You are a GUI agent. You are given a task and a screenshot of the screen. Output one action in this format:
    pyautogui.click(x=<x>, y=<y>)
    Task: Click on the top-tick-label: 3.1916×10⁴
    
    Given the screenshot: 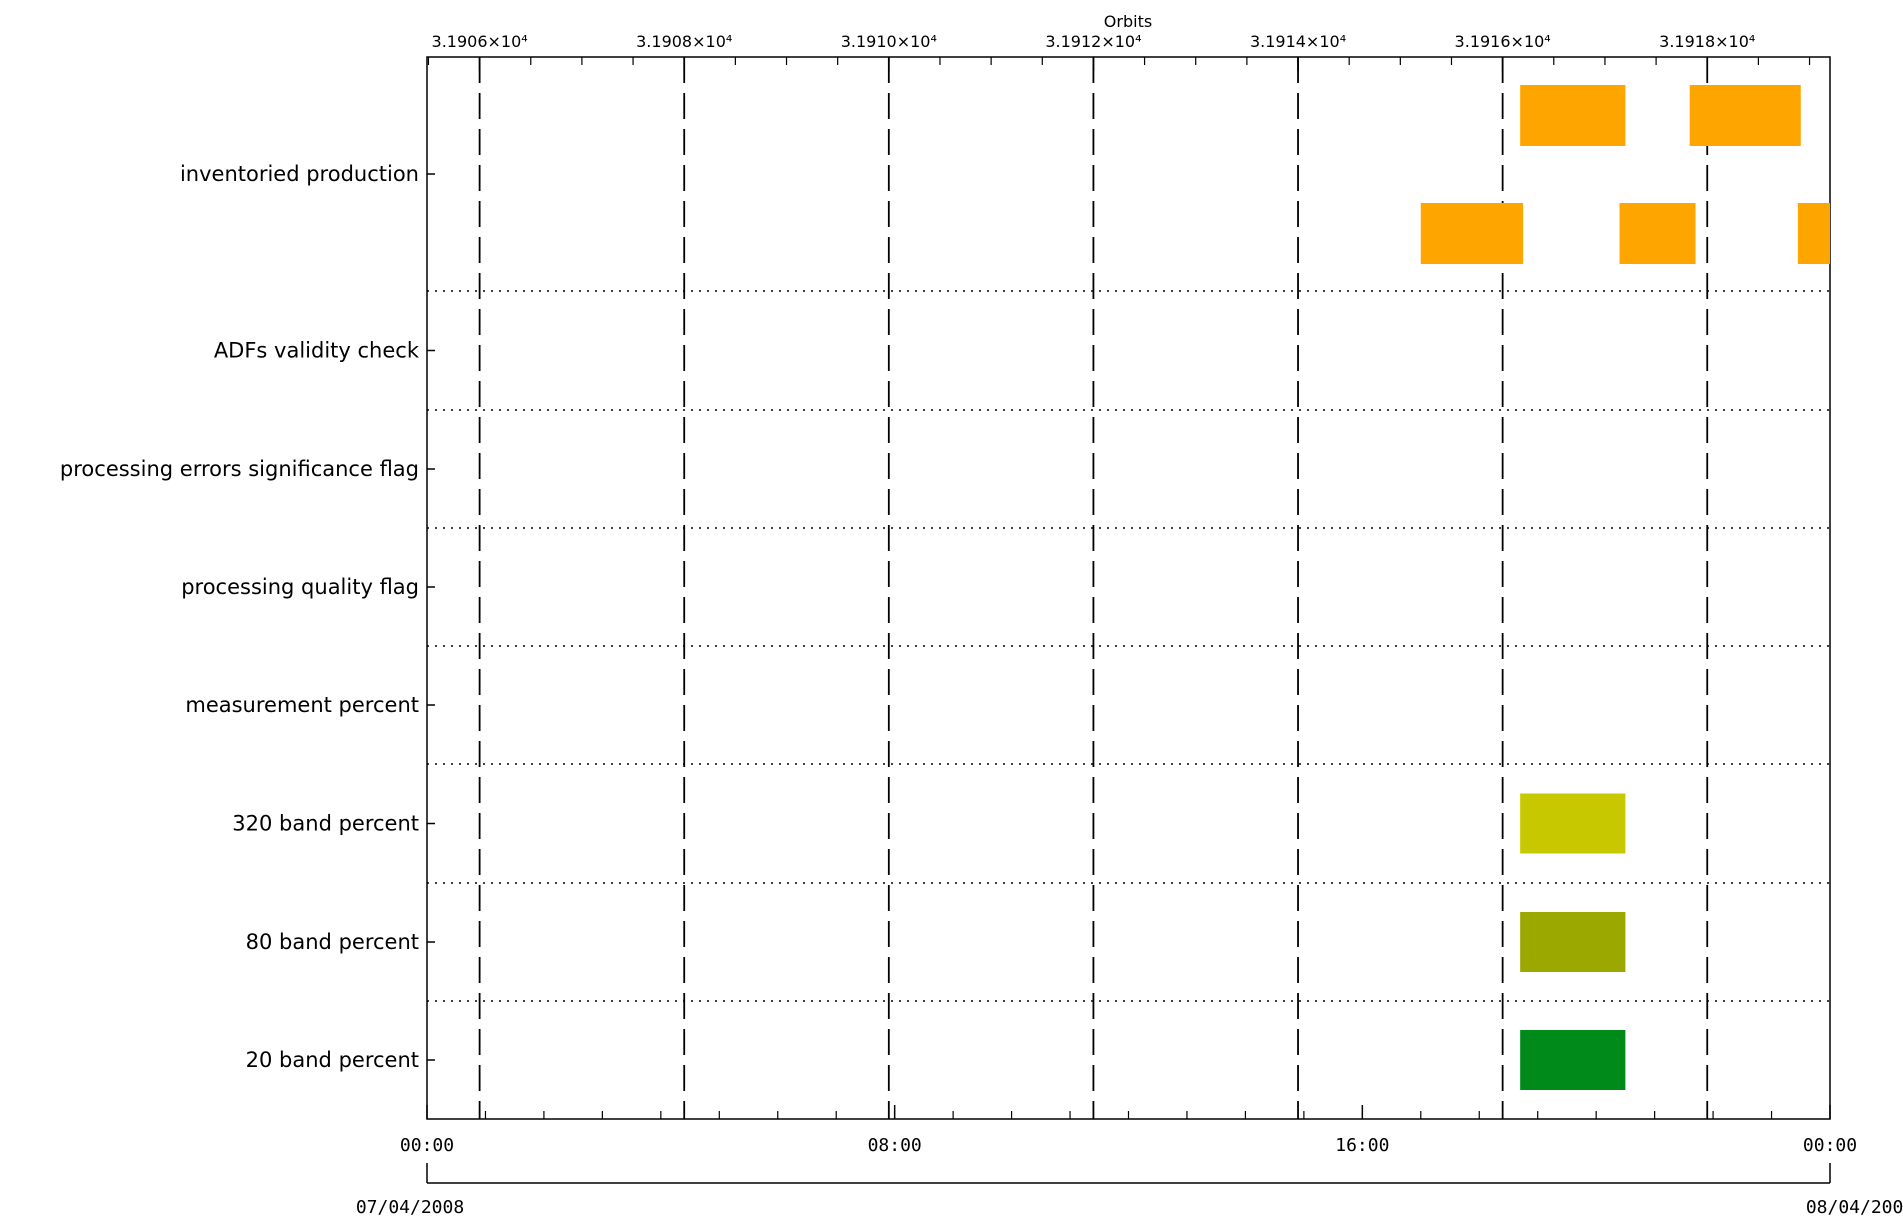 What is the action you would take?
    pyautogui.click(x=1503, y=41)
    